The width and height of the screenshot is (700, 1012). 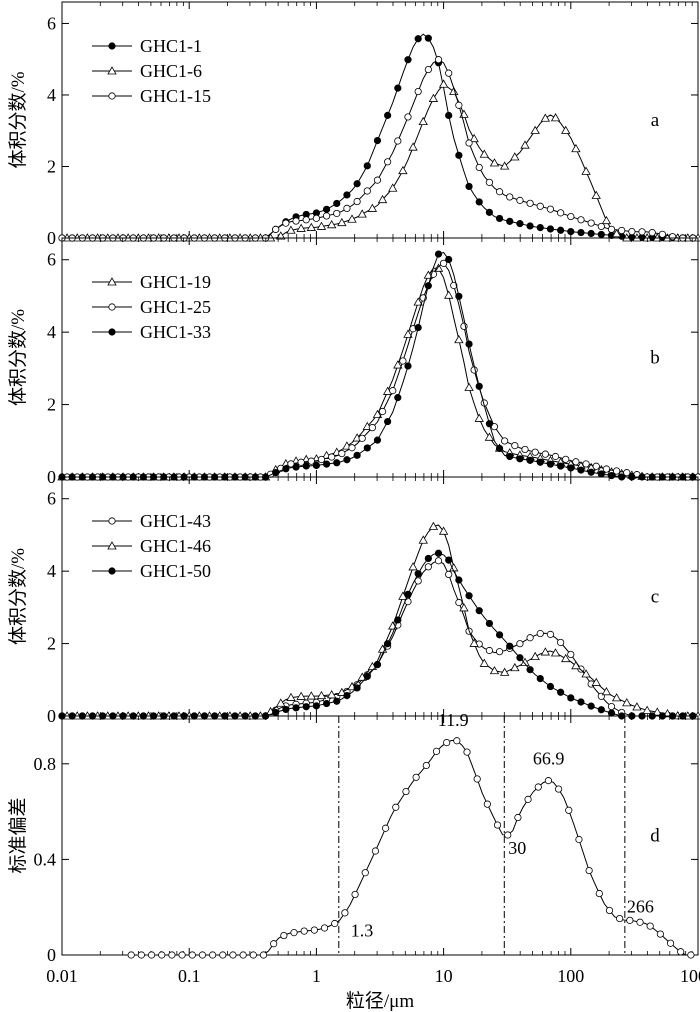 I want to click on x-tick-label: 0.01, so click(x=62, y=976).